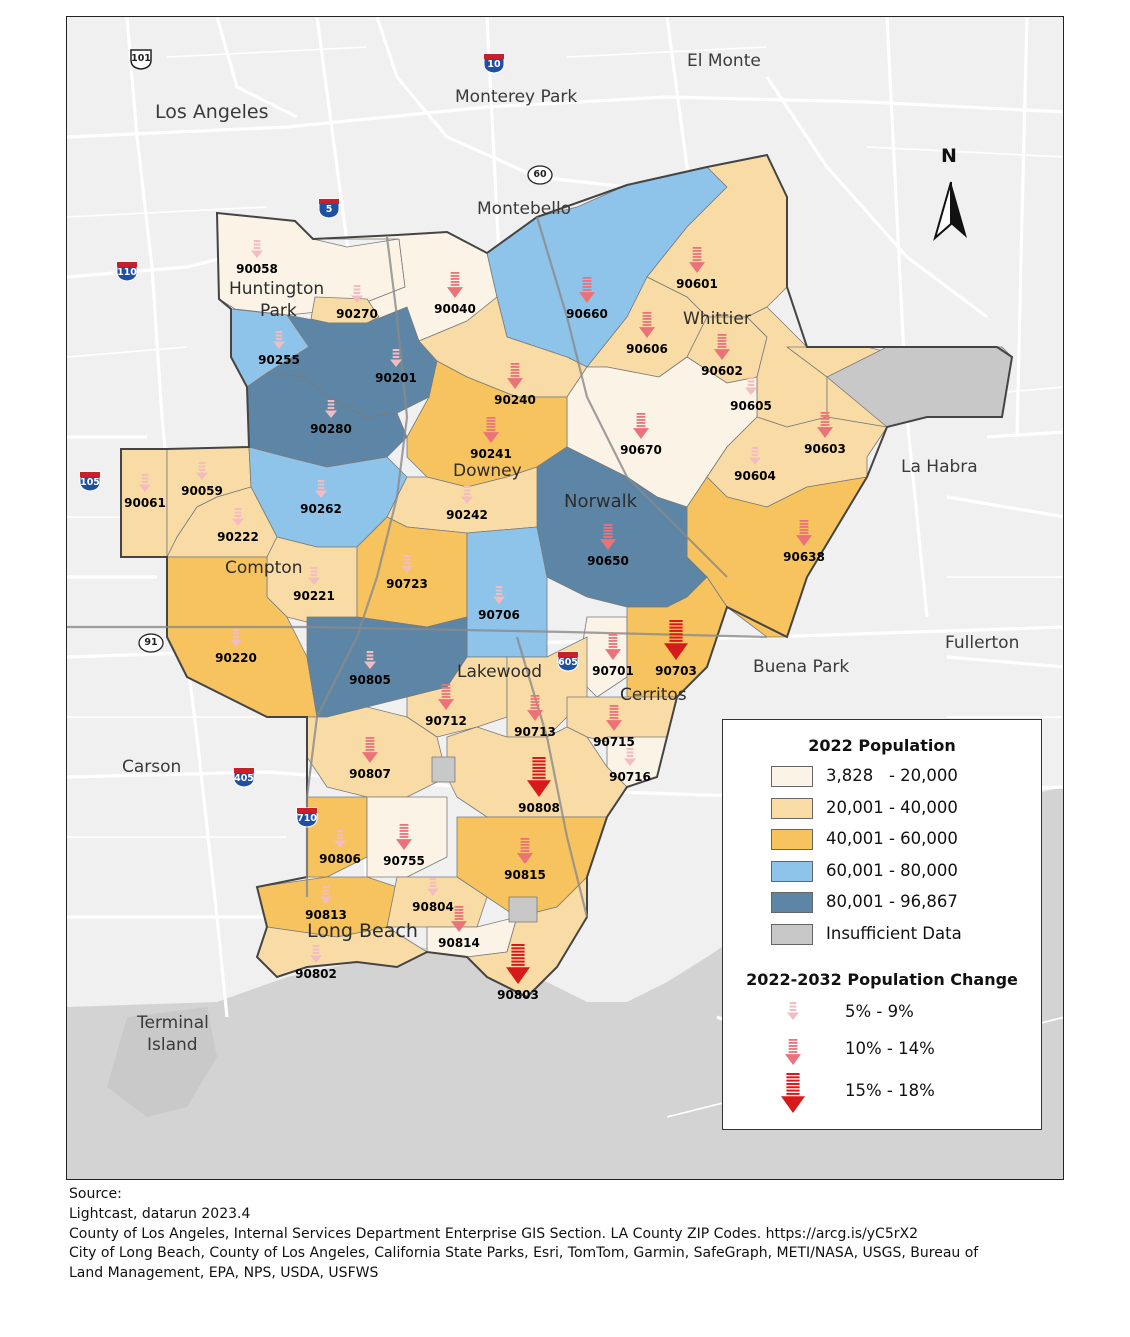 The width and height of the screenshot is (1130, 1337). What do you see at coordinates (539, 808) in the screenshot?
I see `zip-label-90808: 90808` at bounding box center [539, 808].